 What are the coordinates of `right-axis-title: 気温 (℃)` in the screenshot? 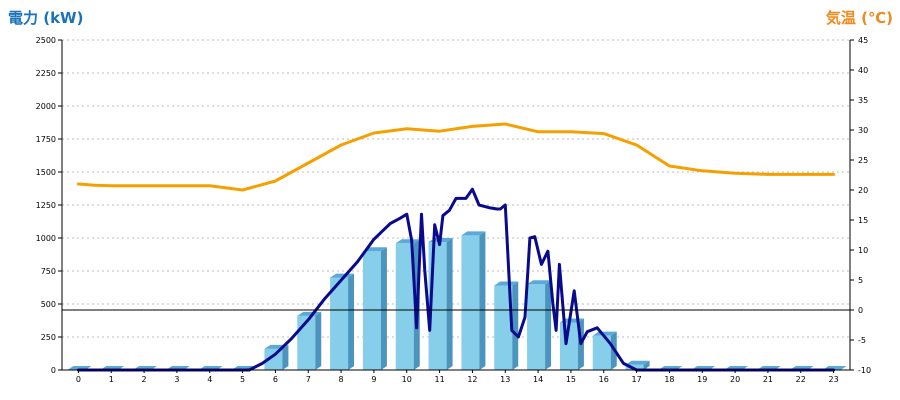 It's located at (859, 18).